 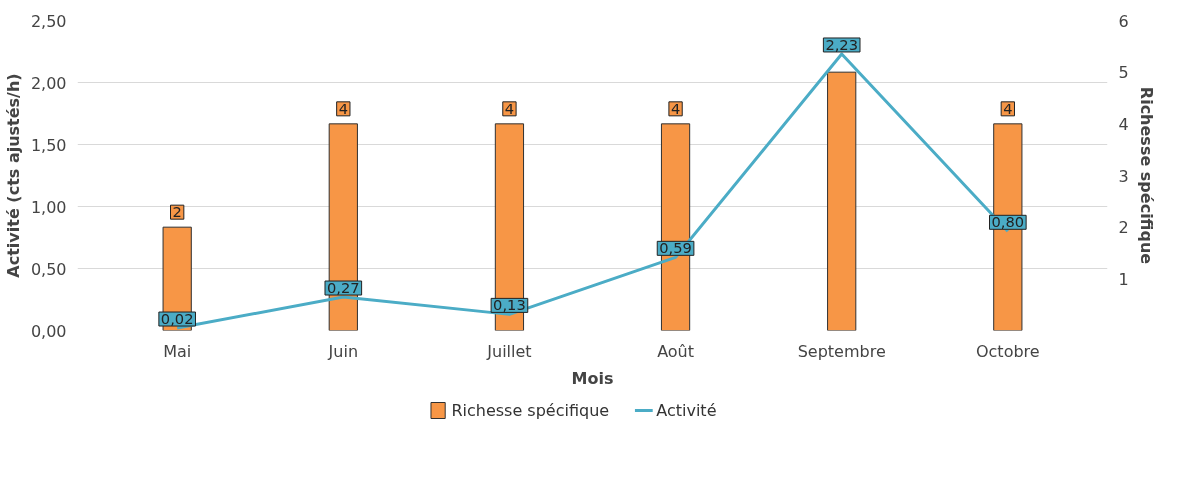 I want to click on y2-tick-label: 6, so click(x=1123, y=21).